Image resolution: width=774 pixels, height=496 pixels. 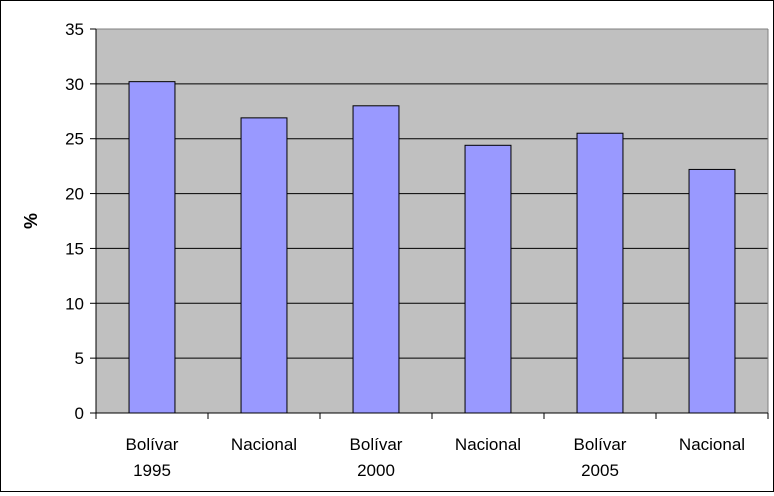 What do you see at coordinates (74, 248) in the screenshot?
I see `y-tick-label: 15` at bounding box center [74, 248].